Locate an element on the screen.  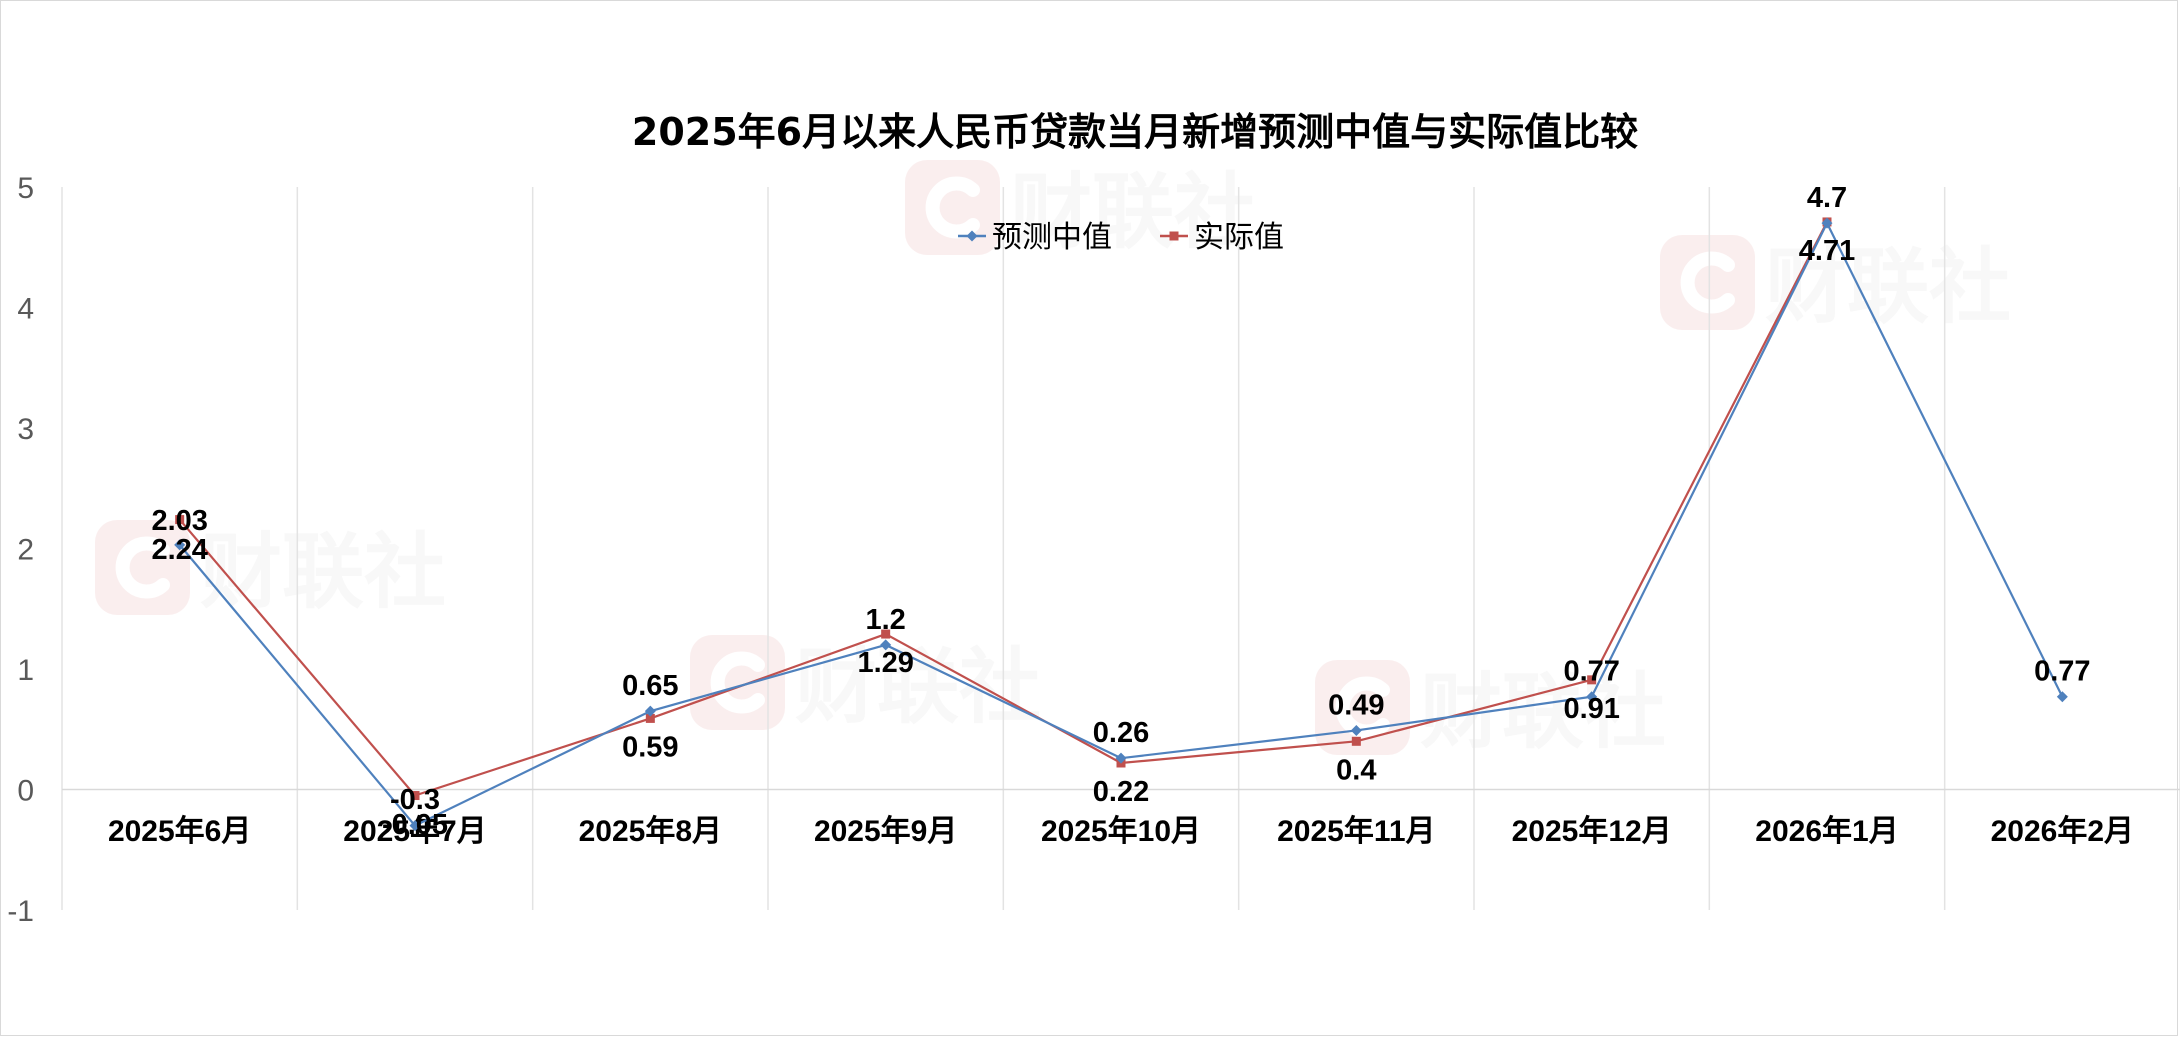
x-tick-label: 2025年6月 is located at coordinates (179, 831).